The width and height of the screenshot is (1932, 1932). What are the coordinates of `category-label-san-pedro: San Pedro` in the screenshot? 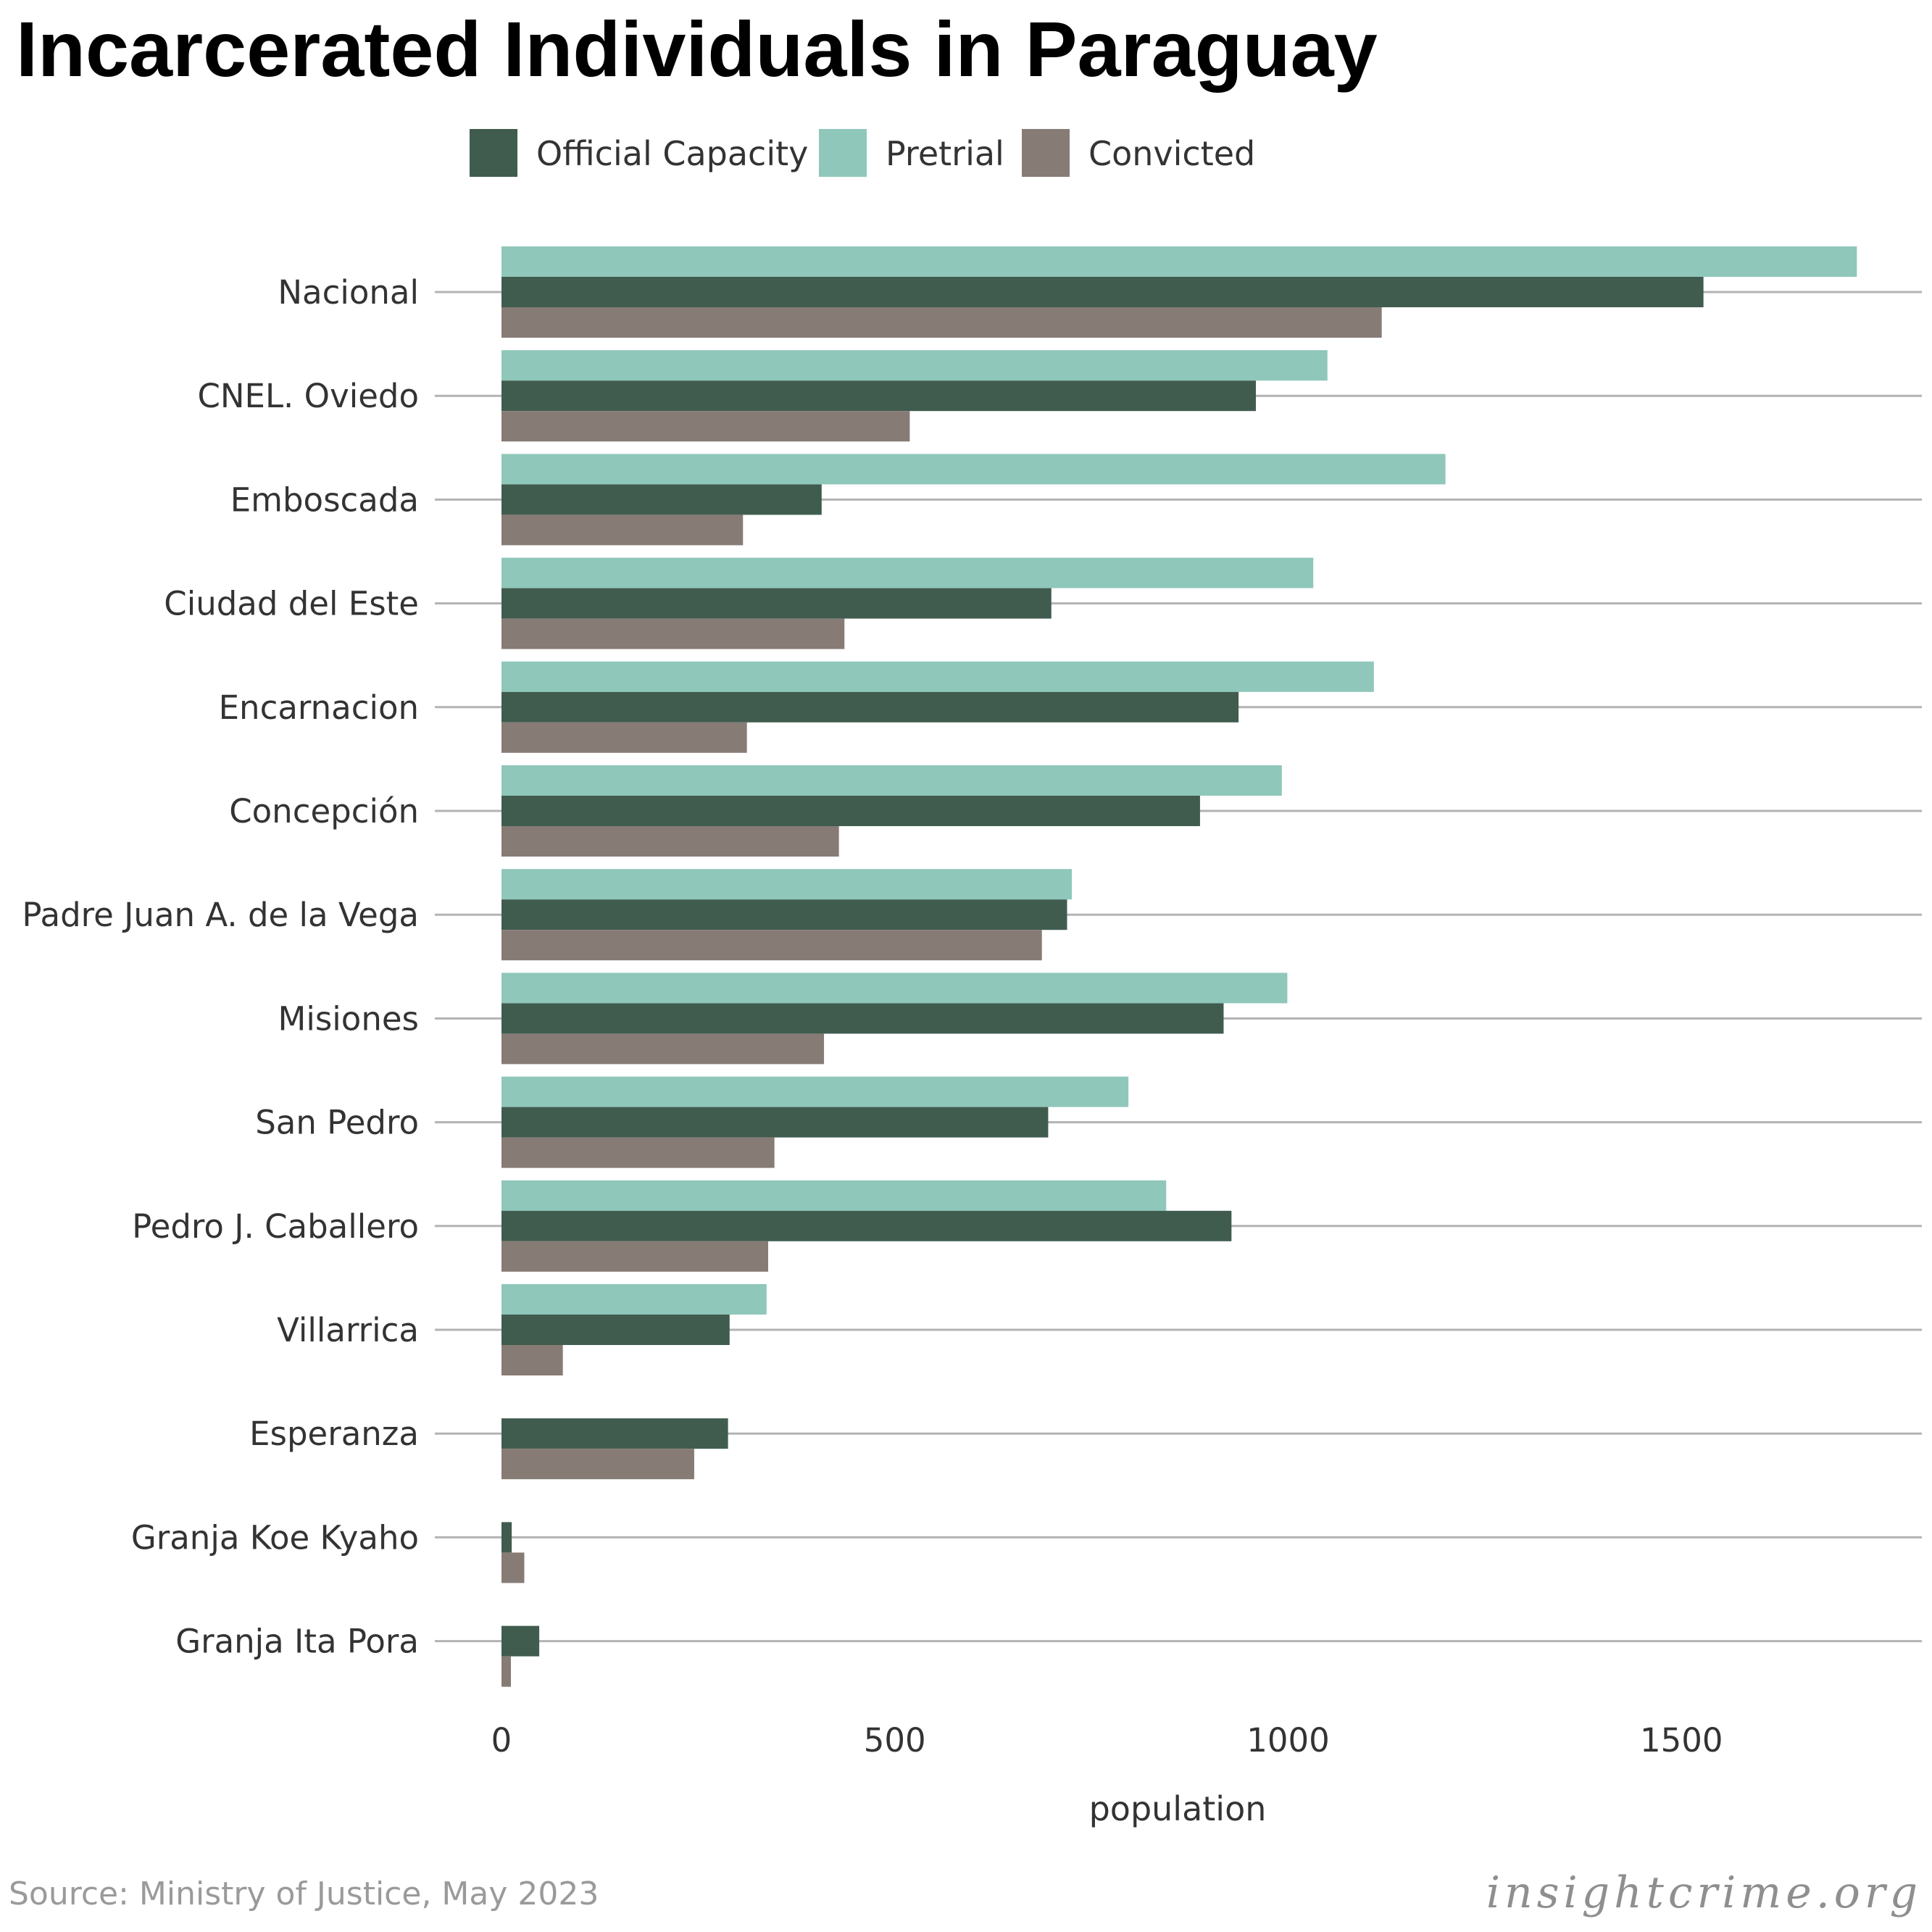 It's located at (337, 1123).